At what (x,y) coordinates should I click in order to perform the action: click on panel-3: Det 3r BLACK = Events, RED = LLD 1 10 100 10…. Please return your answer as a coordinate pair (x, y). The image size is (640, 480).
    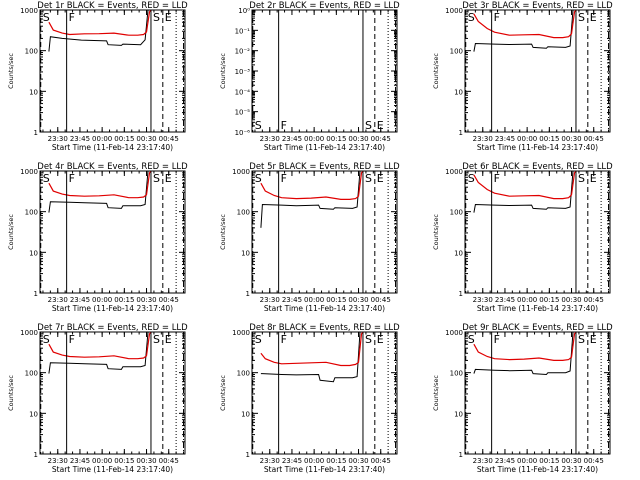
    Looking at the image, I should click on (522, 76).